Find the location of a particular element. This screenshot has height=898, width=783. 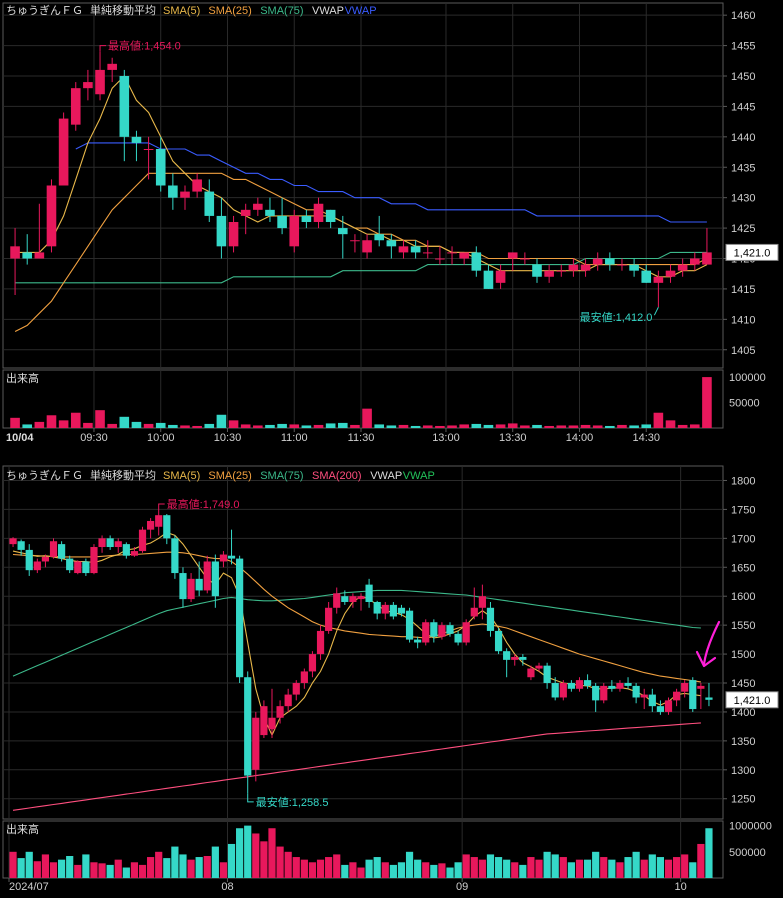

price-tick-label: 1500 is located at coordinates (743, 655).